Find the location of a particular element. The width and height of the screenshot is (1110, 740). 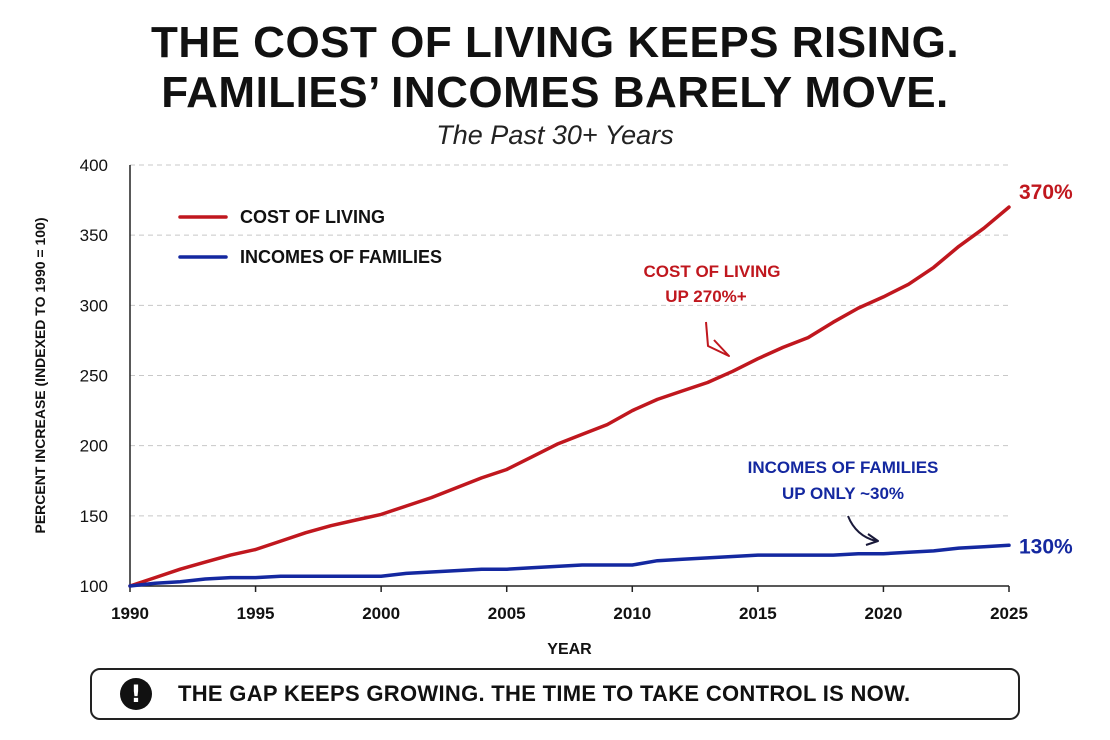

x-axis-title: YEAR is located at coordinates (569, 649).